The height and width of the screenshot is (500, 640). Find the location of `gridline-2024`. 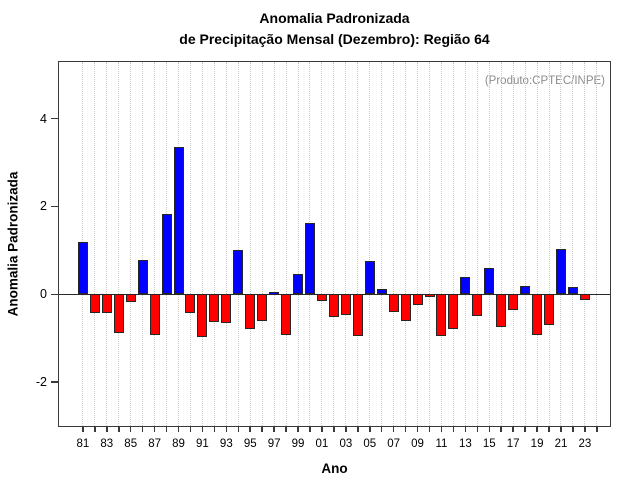

gridline-2024 is located at coordinates (597, 244).